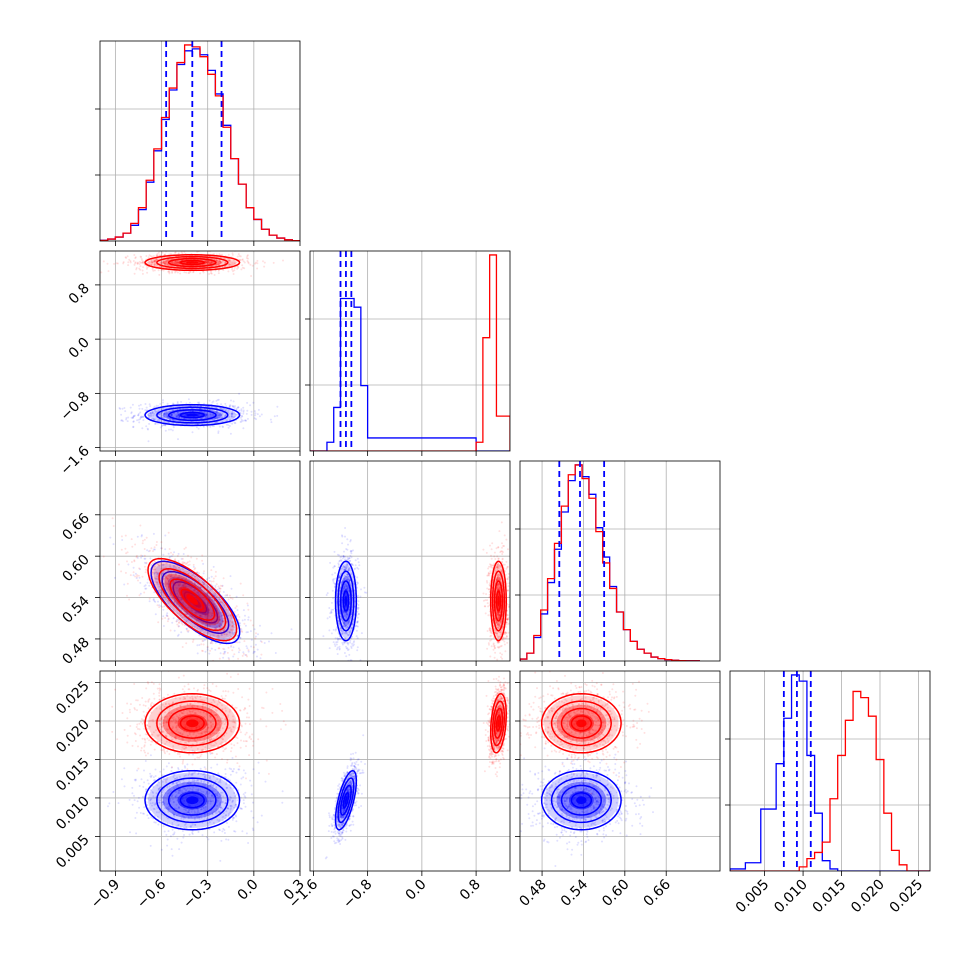 The width and height of the screenshot is (970, 970). What do you see at coordinates (79, 293) in the screenshot?
I see `y-tick-label: 0.8` at bounding box center [79, 293].